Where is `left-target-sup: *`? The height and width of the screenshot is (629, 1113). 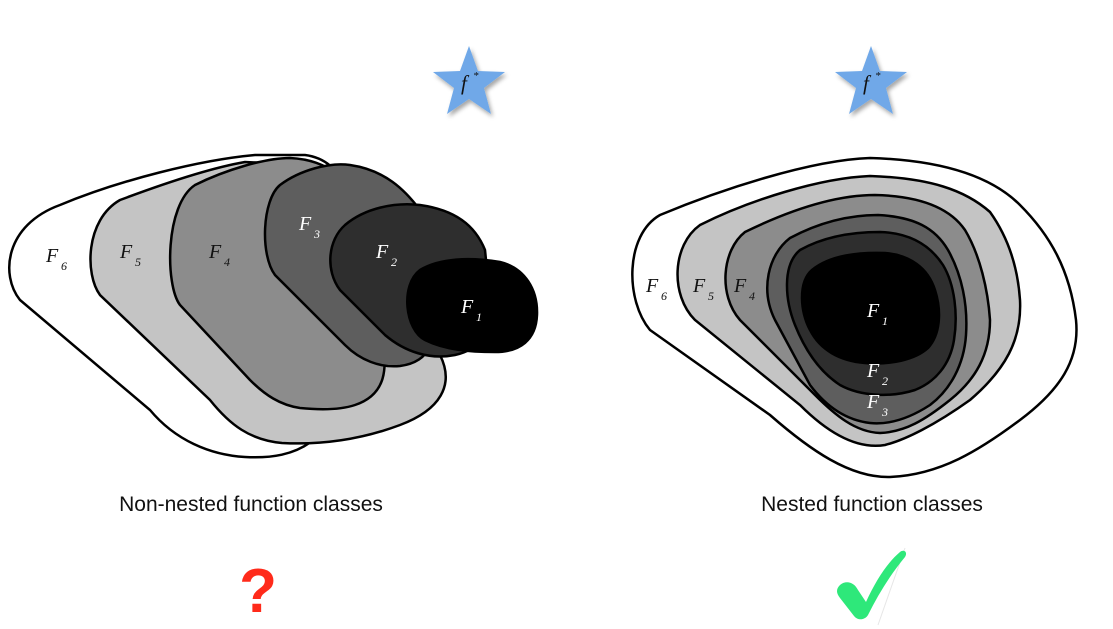 left-target-sup: * is located at coordinates (476, 76).